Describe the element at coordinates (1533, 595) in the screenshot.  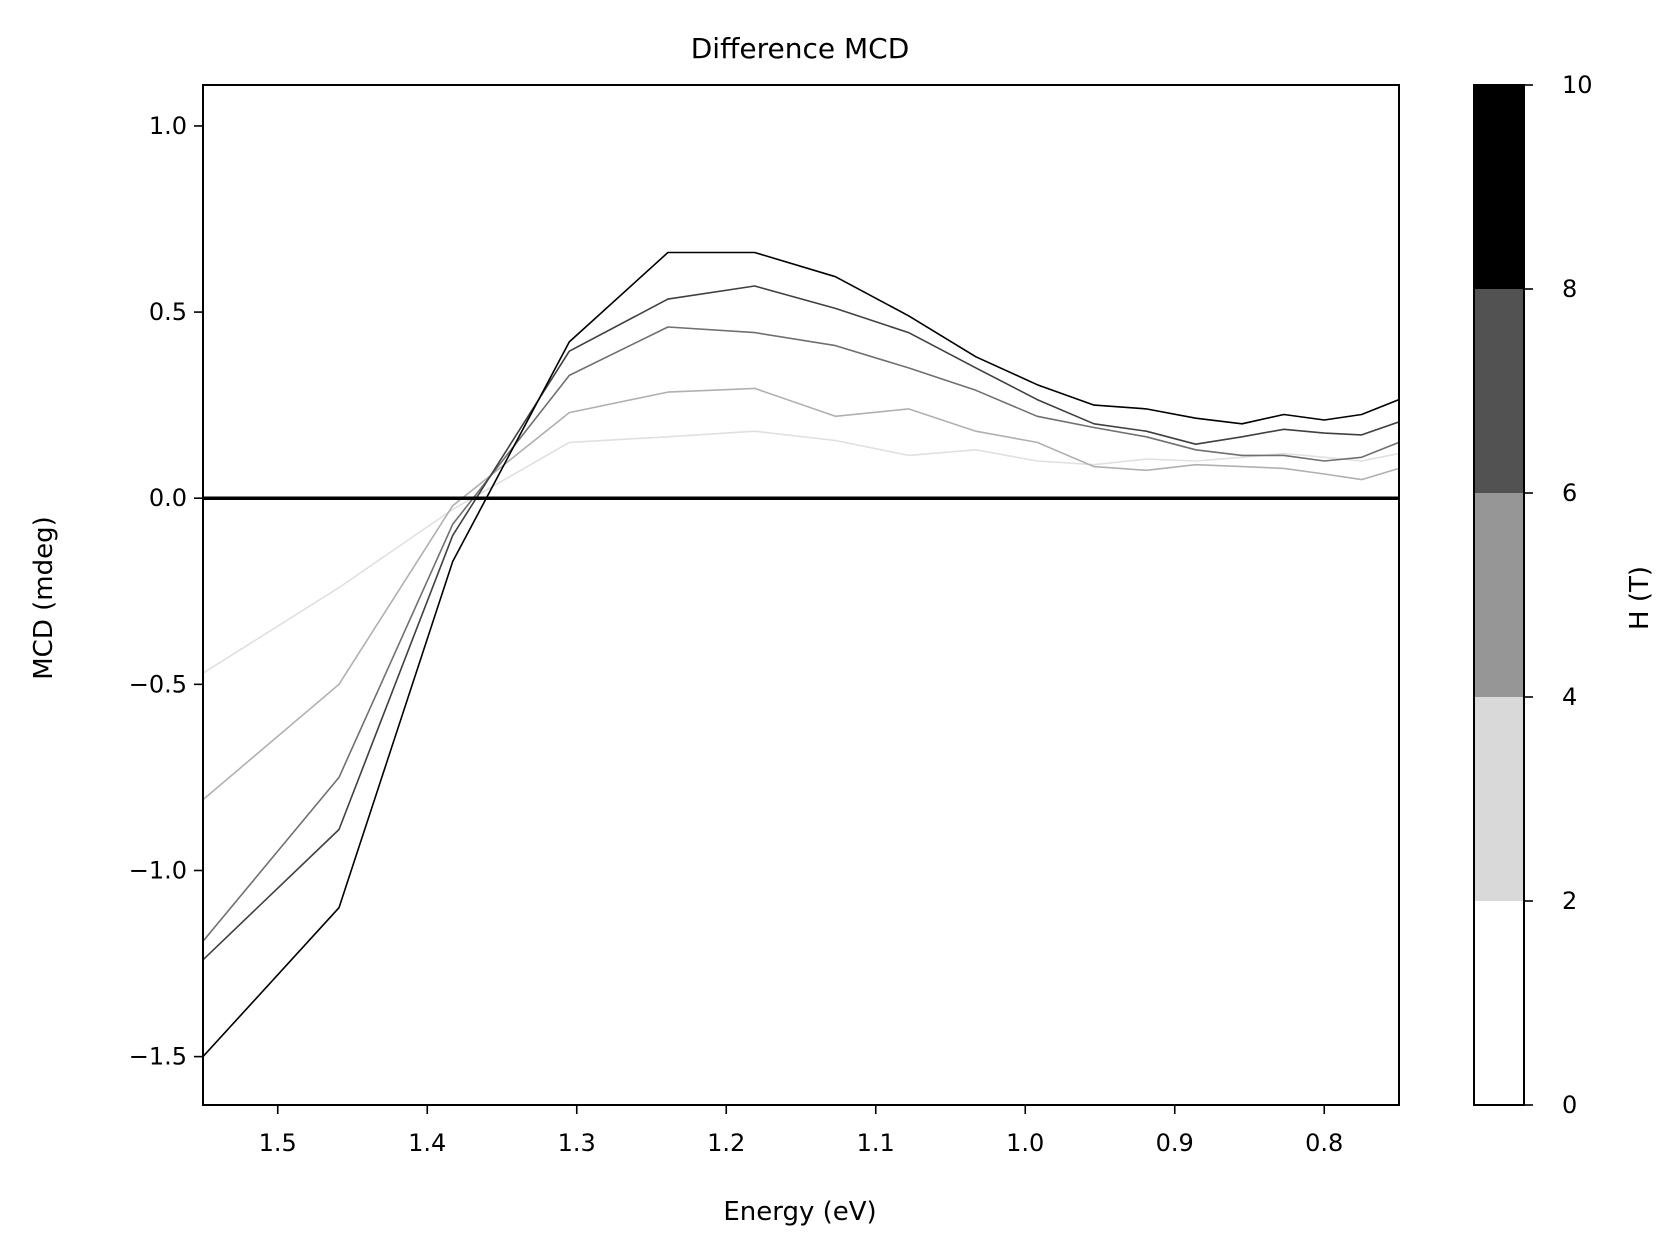
I see `colorbar: 0 2 4 6 8 10` at that location.